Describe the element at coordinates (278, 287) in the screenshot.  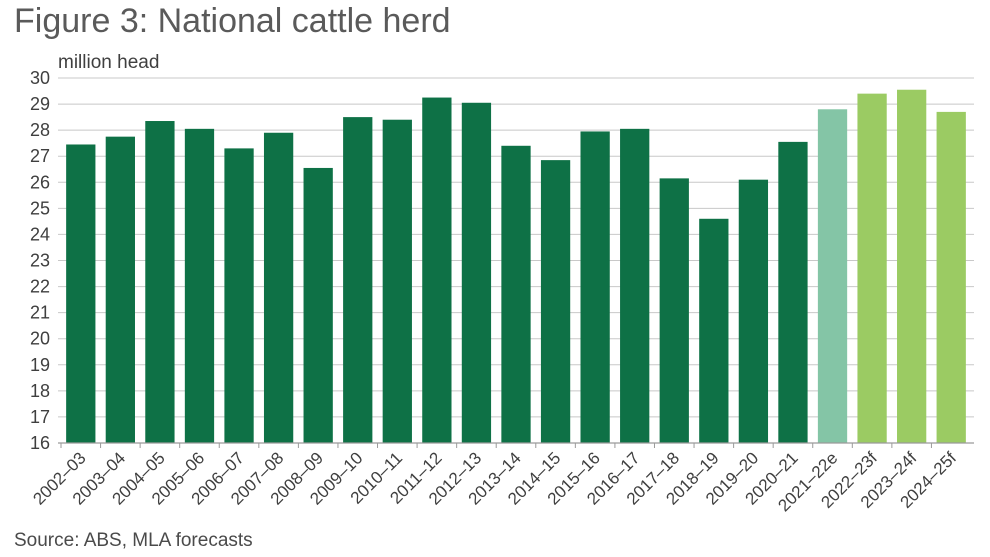
I see `bar-2007–08` at that location.